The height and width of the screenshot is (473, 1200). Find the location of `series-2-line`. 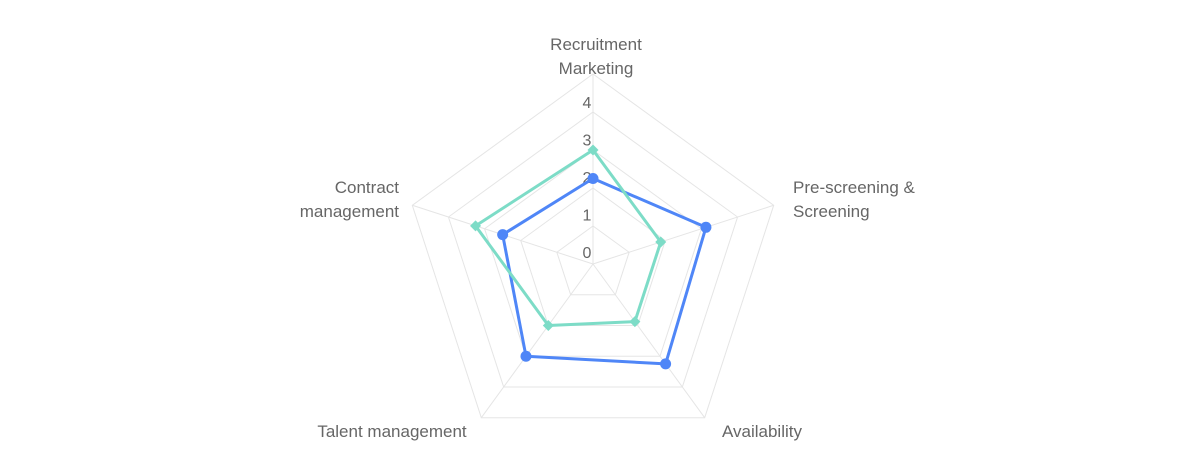

series-2-line is located at coordinates (568, 237).